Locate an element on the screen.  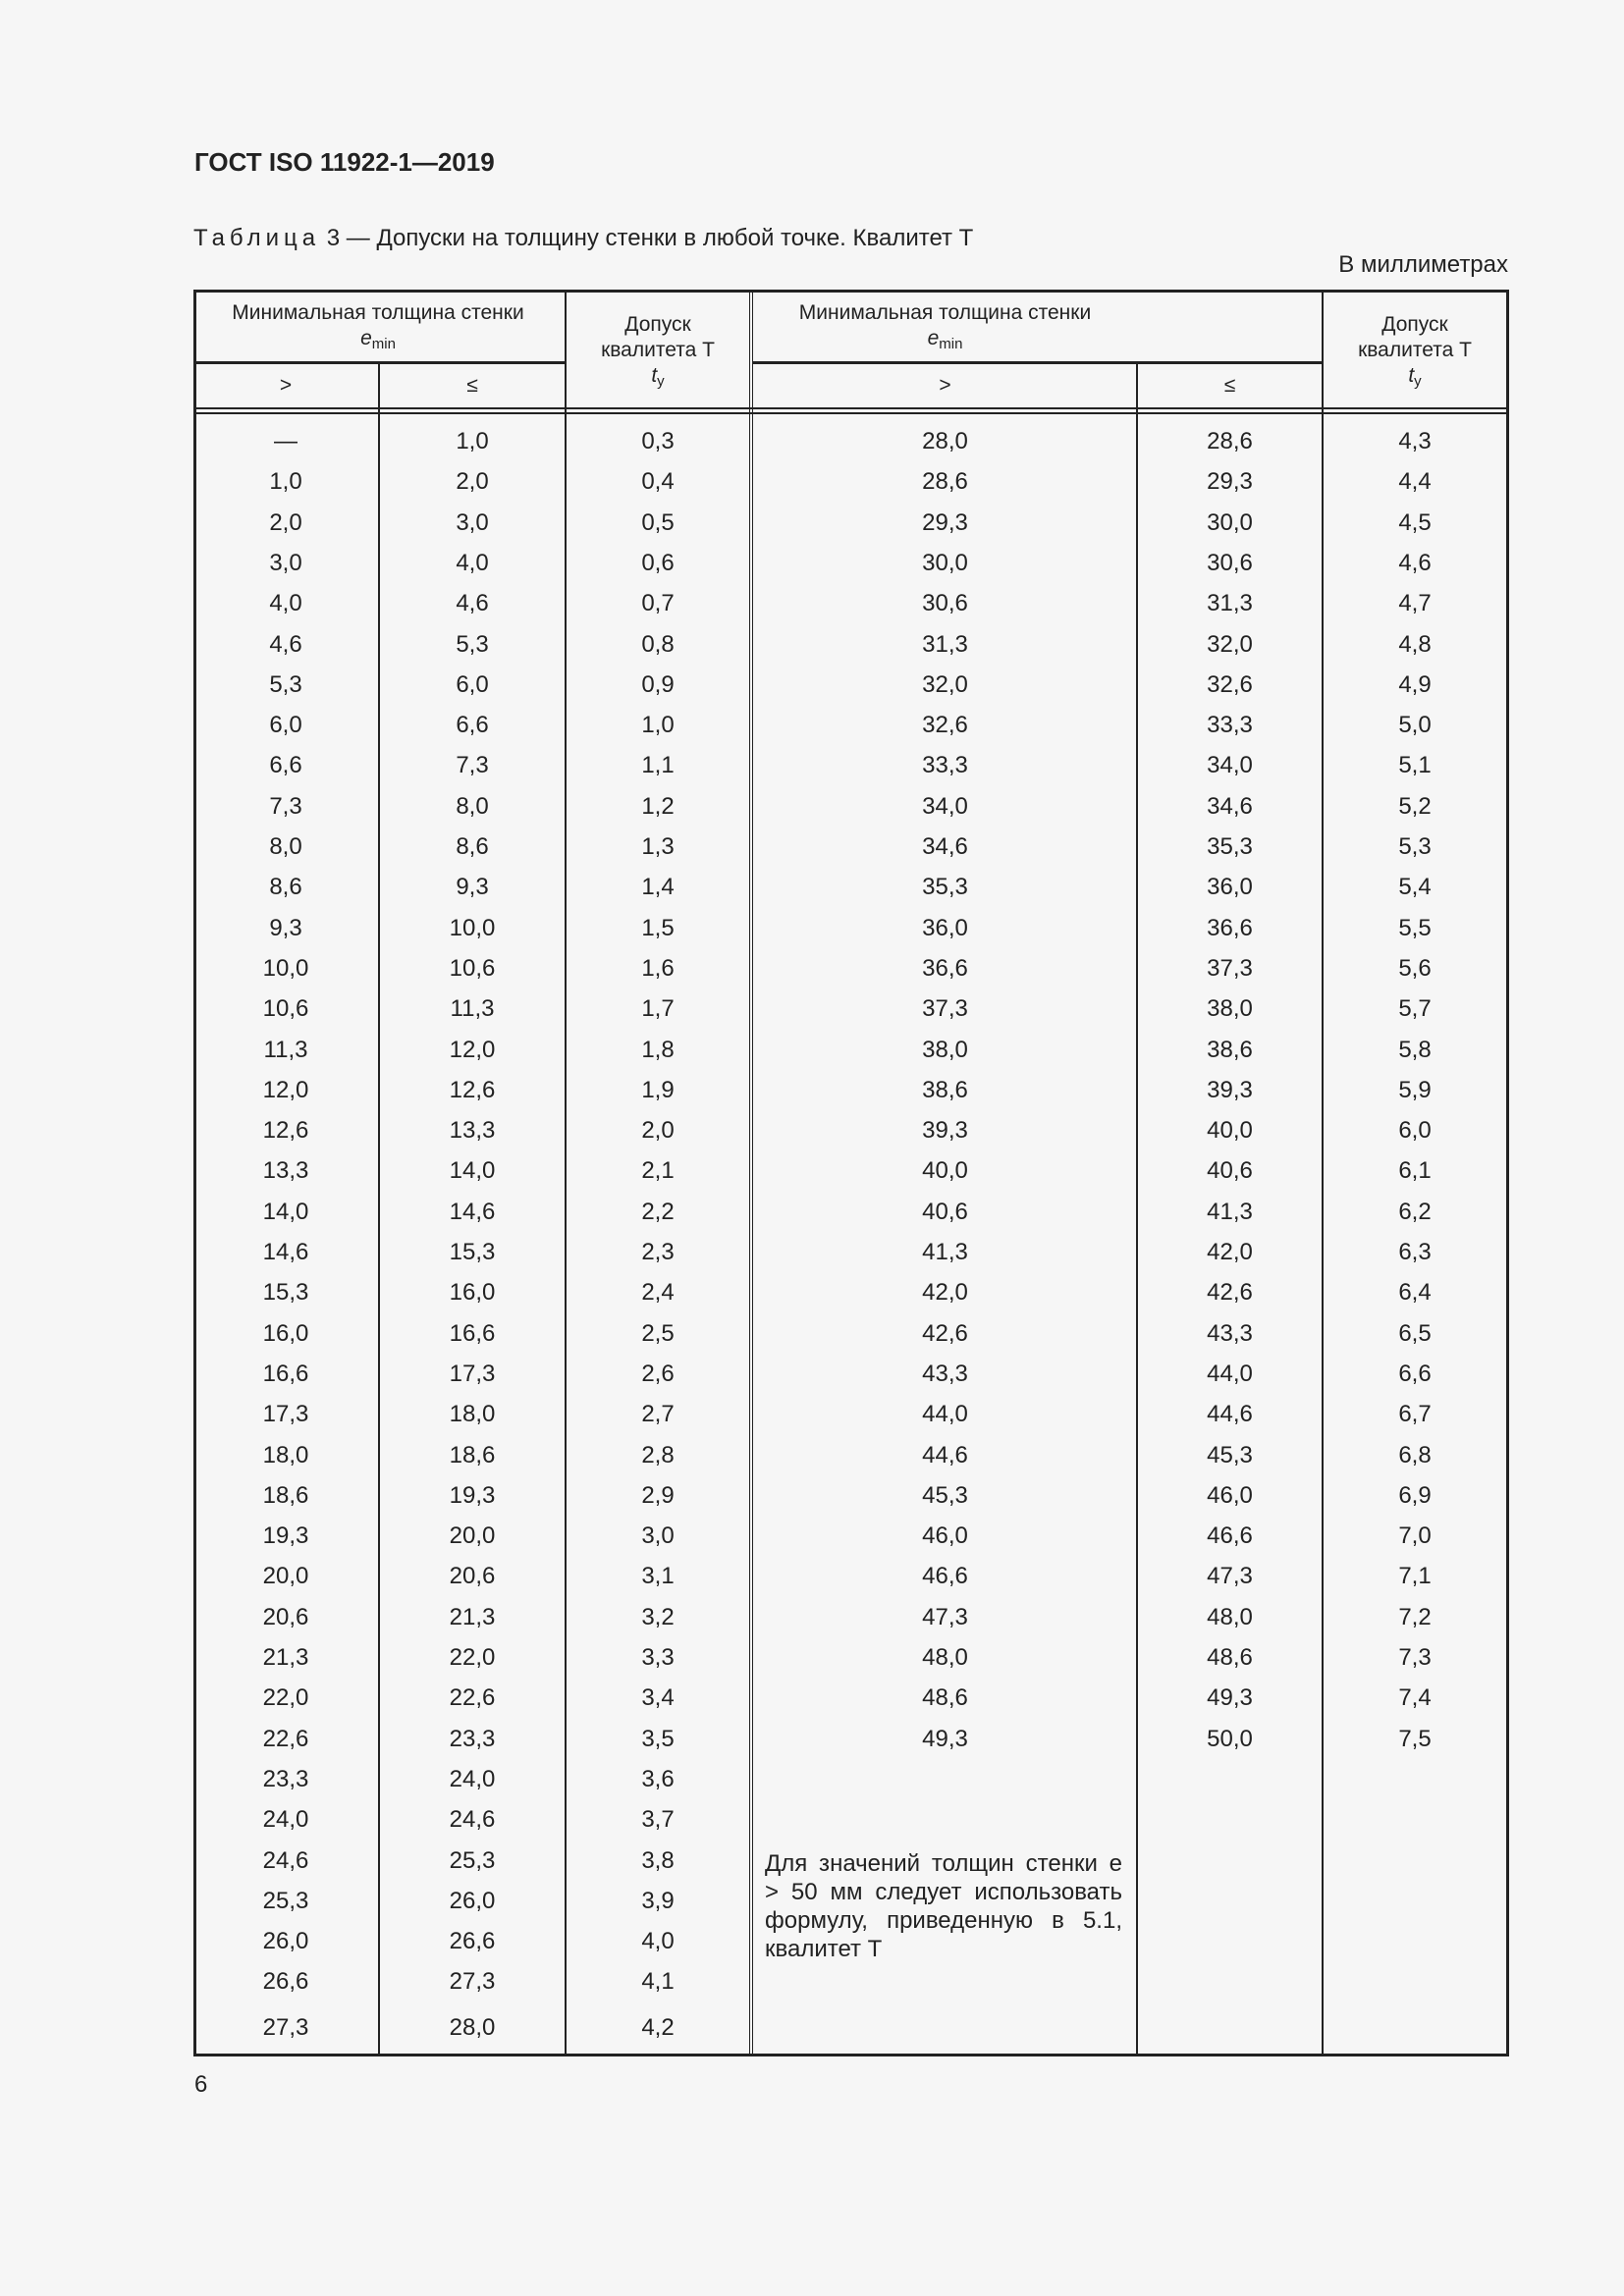
table-cell: 1,1 is located at coordinates (658, 765).